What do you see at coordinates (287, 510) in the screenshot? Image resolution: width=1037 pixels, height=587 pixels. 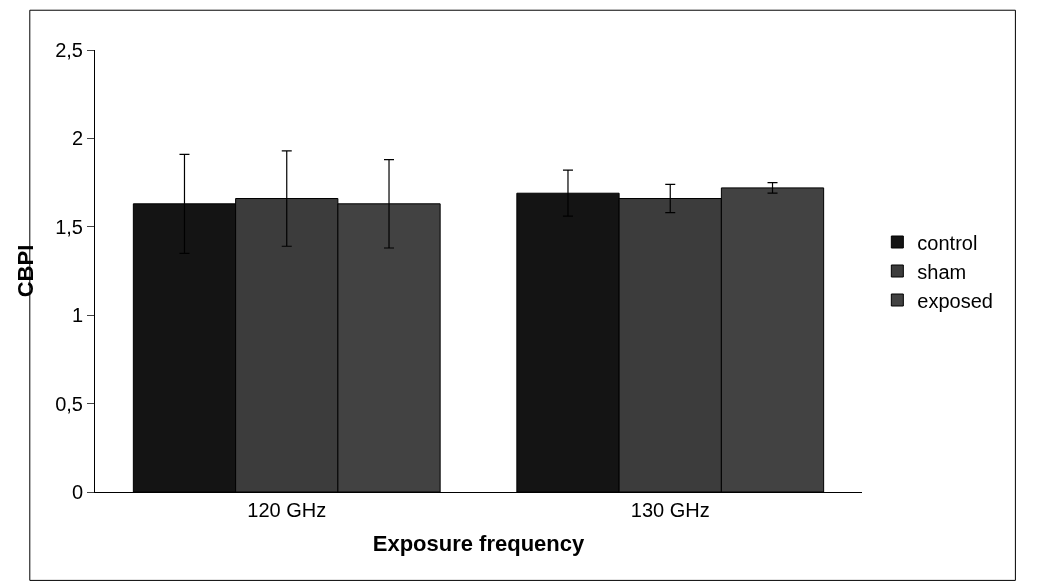 I see `x-tick-label: 120 GHz` at bounding box center [287, 510].